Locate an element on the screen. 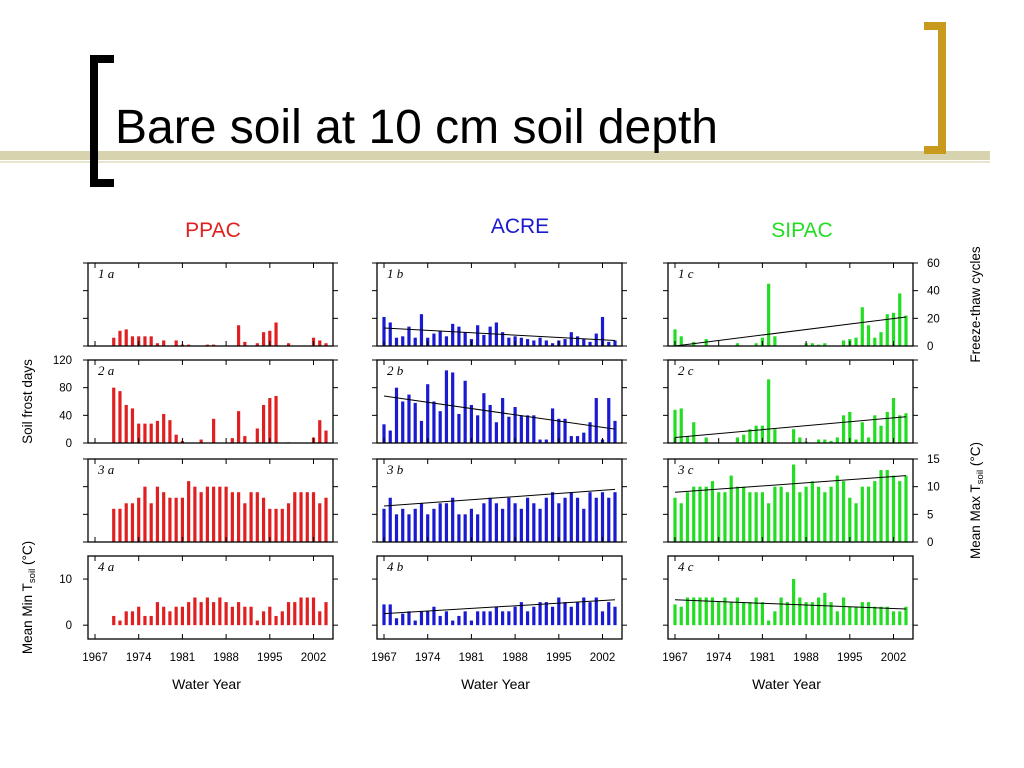 Image resolution: width=1024 pixels, height=768 pixels. left-bracket is located at coordinates (102, 121).